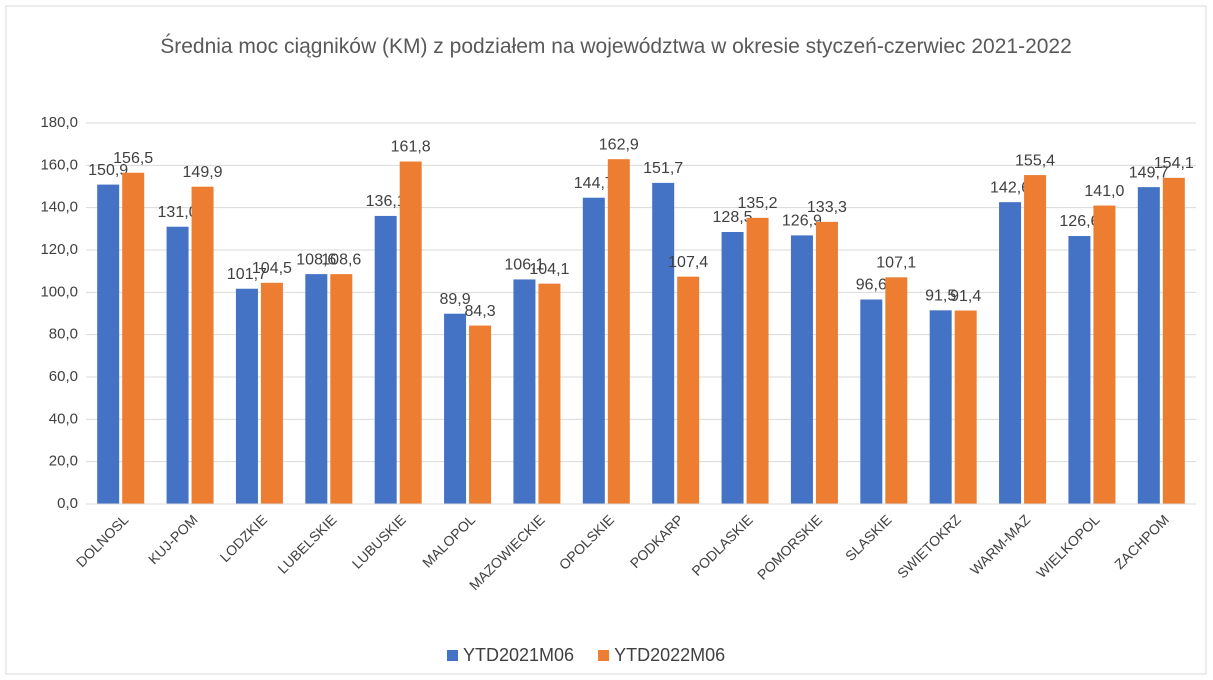 Image resolution: width=1213 pixels, height=680 pixels. Describe the element at coordinates (663, 168) in the screenshot. I see `data-label: 151,7` at that location.